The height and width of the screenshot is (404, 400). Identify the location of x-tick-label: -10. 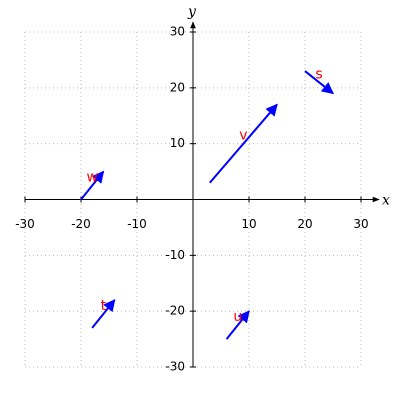
(137, 224).